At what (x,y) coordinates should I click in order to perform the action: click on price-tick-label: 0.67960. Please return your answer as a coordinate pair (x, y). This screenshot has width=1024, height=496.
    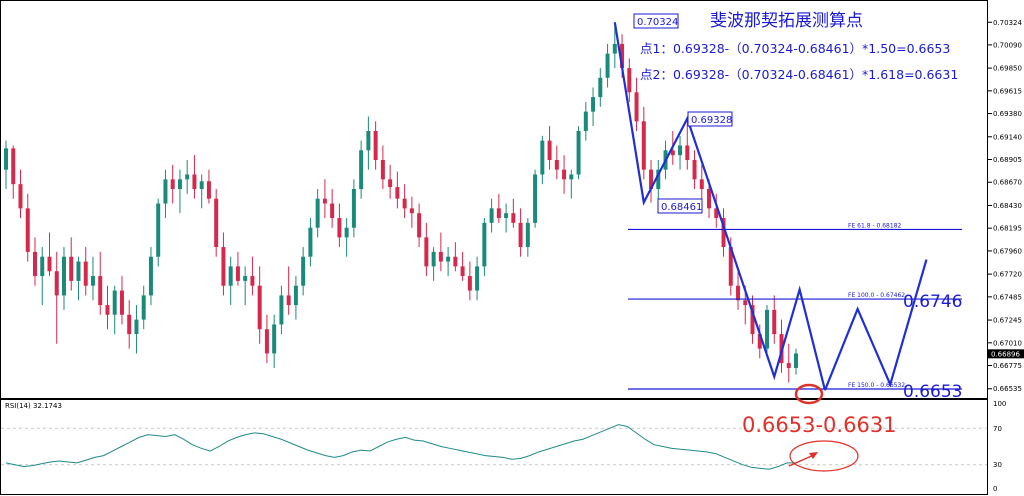
    Looking at the image, I should click on (1007, 251).